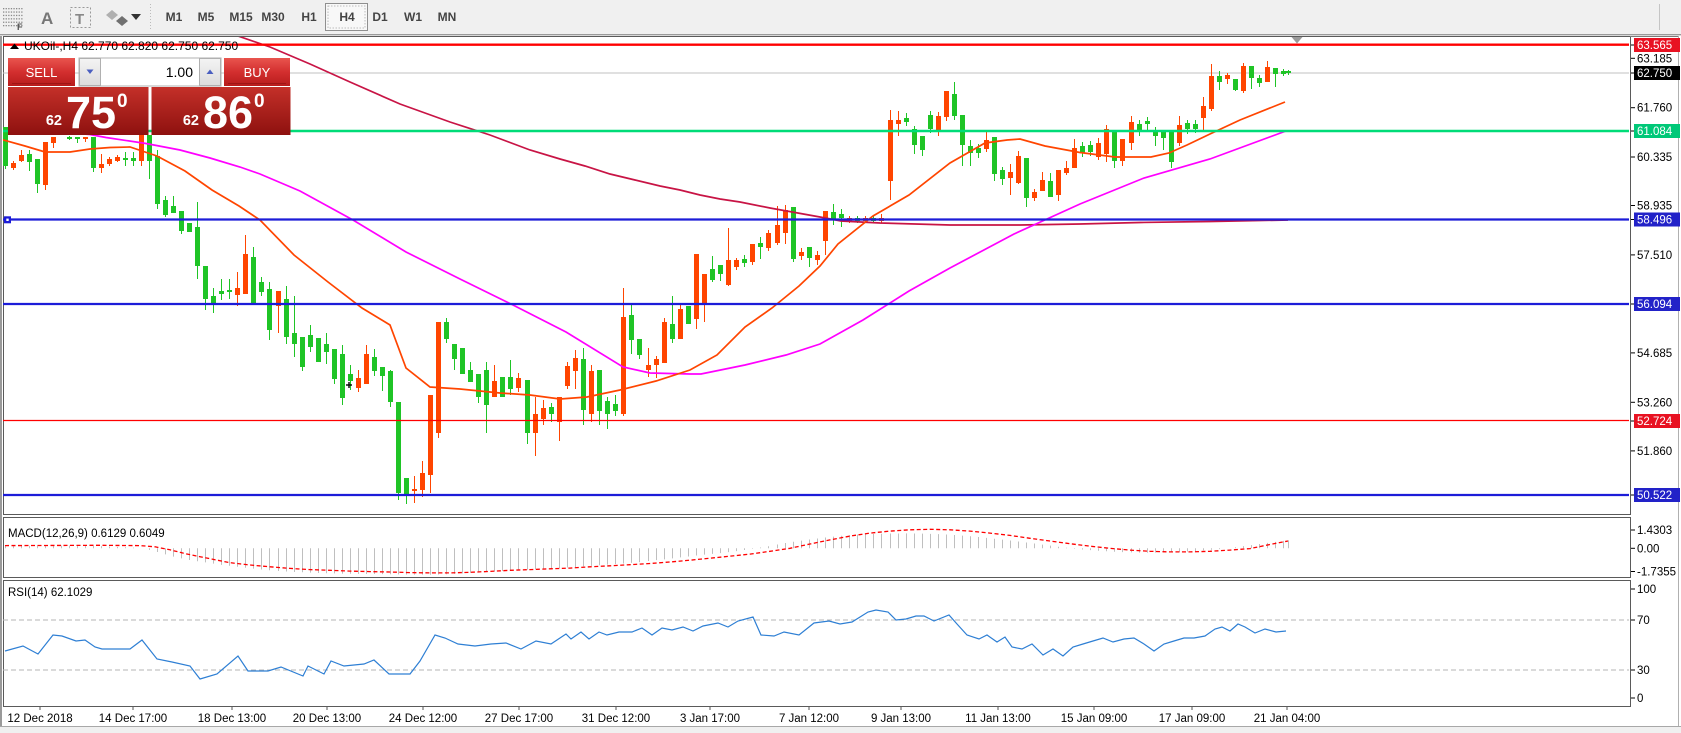  Describe the element at coordinates (327, 719) in the screenshot. I see `svg-text: 20 Dec 13:00` at that location.